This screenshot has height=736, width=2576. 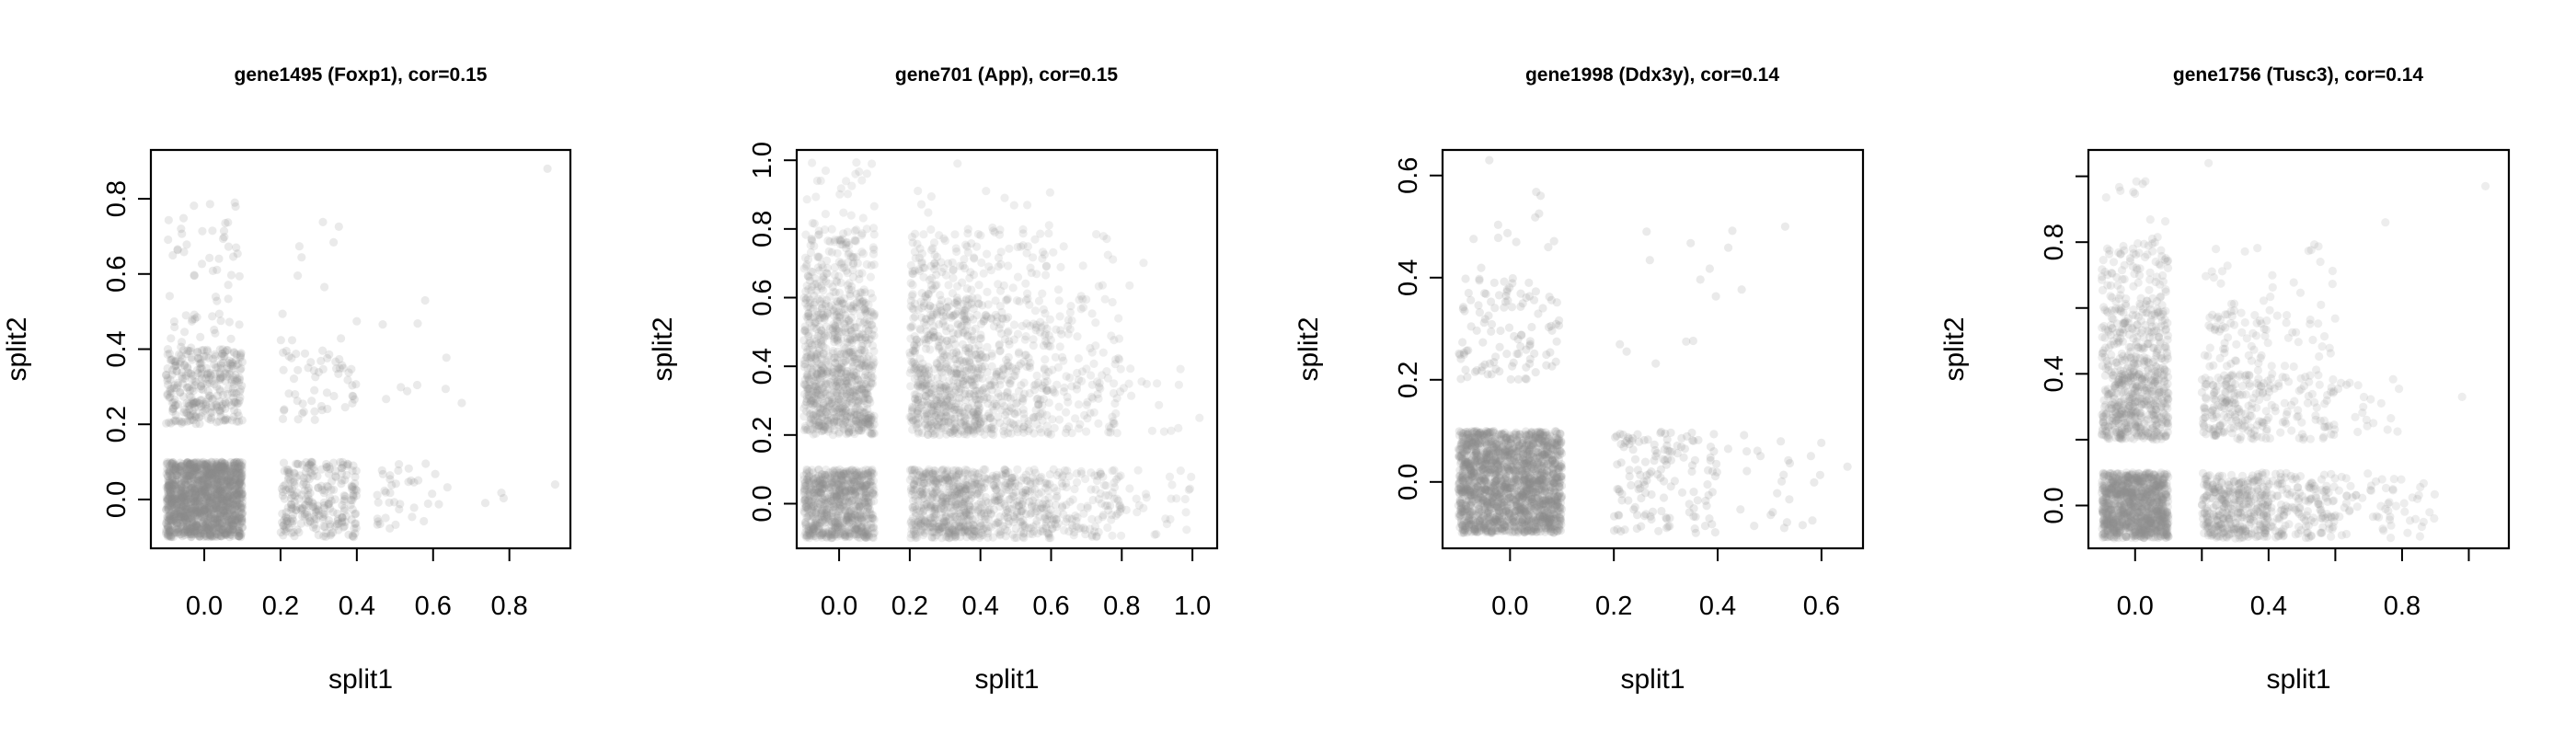 What do you see at coordinates (117, 198) in the screenshot?
I see `y-tick-label: 0.8` at bounding box center [117, 198].